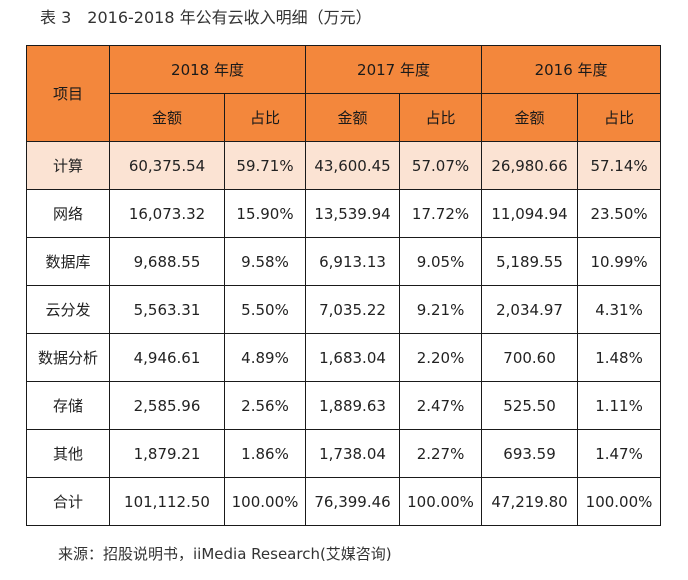  Describe the element at coordinates (265, 405) in the screenshot. I see `ratio-cell: 2.56%` at that location.